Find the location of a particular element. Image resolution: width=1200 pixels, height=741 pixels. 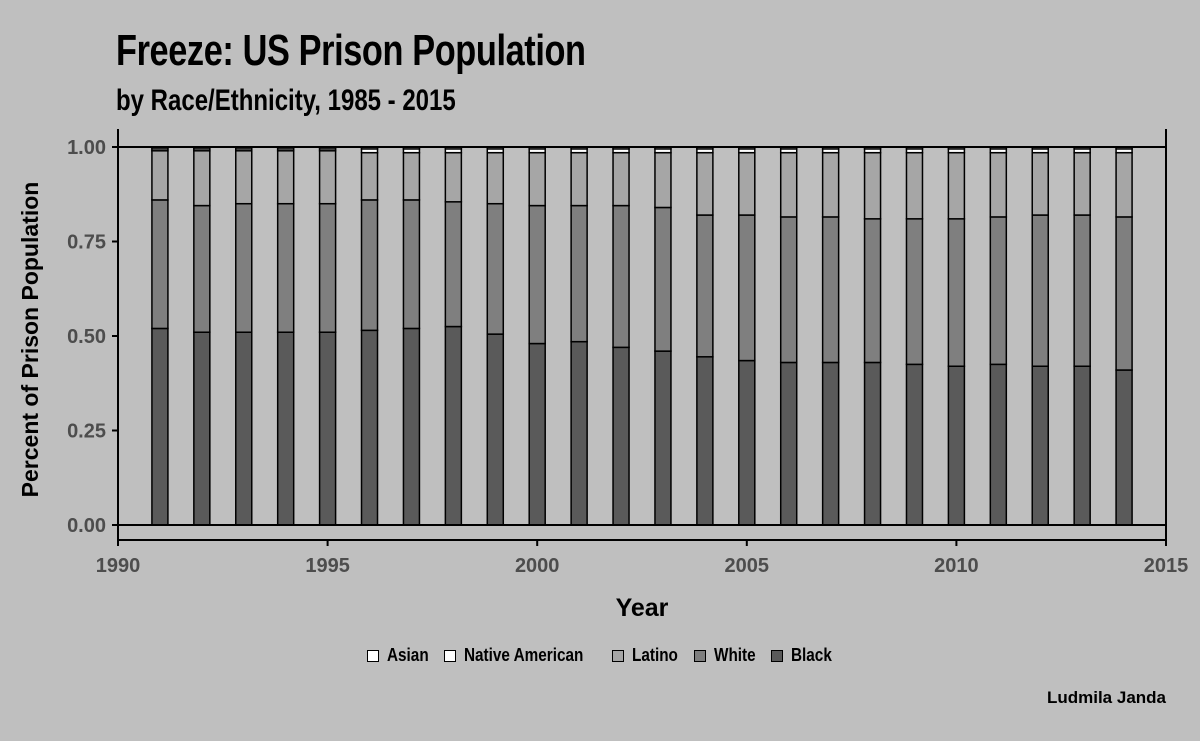

bar-segment-latino-2006 is located at coordinates (788, 184).